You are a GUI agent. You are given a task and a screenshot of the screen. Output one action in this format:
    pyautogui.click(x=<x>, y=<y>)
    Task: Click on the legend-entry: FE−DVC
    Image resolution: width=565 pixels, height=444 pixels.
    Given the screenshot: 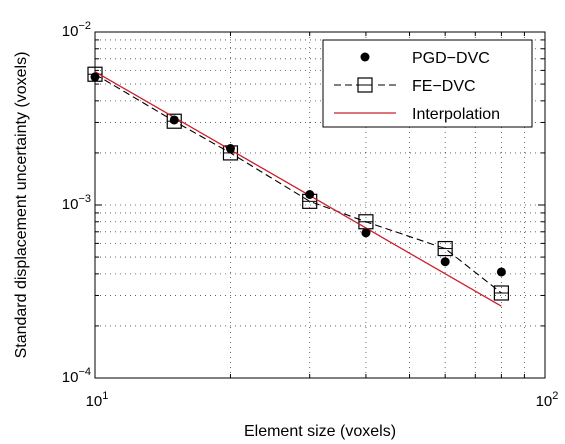 What is the action you would take?
    pyautogui.click(x=405, y=86)
    